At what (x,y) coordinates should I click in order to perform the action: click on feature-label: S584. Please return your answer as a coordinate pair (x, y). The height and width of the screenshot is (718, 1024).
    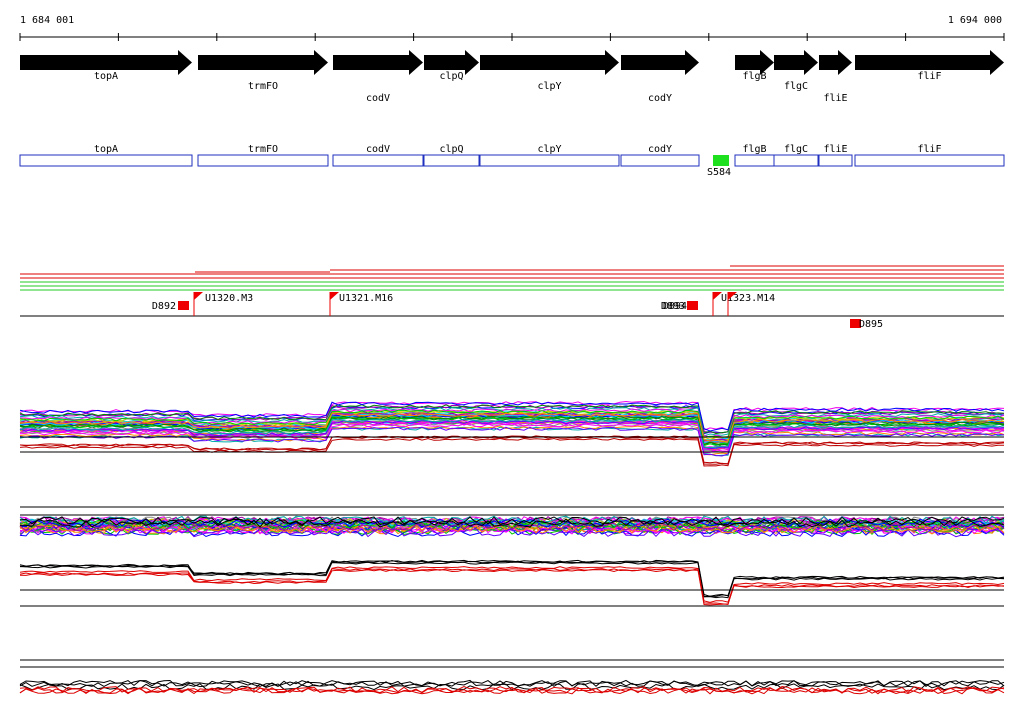
    Looking at the image, I should click on (719, 172).